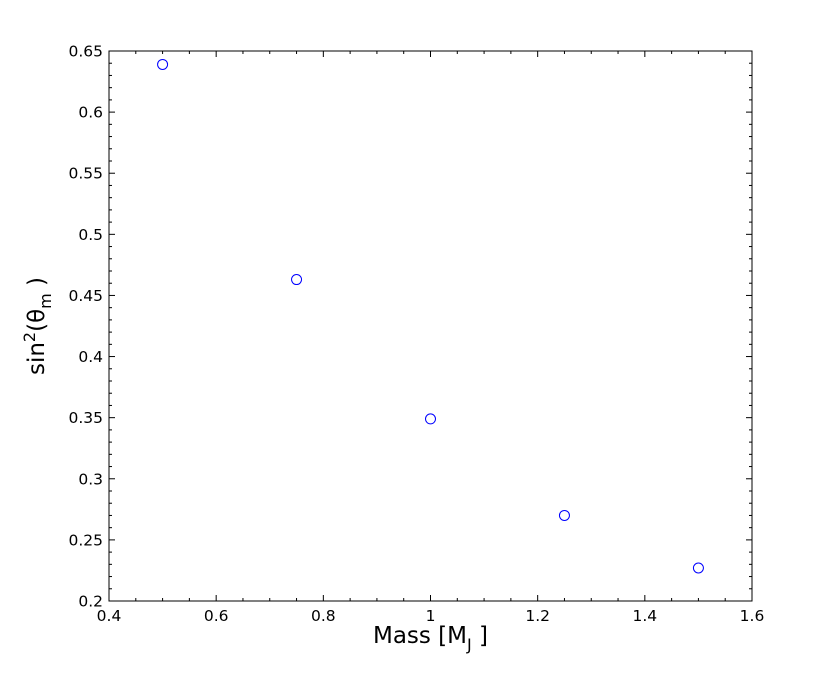 The image size is (830, 677). I want to click on y-tick-label: 0.4, so click(90, 357).